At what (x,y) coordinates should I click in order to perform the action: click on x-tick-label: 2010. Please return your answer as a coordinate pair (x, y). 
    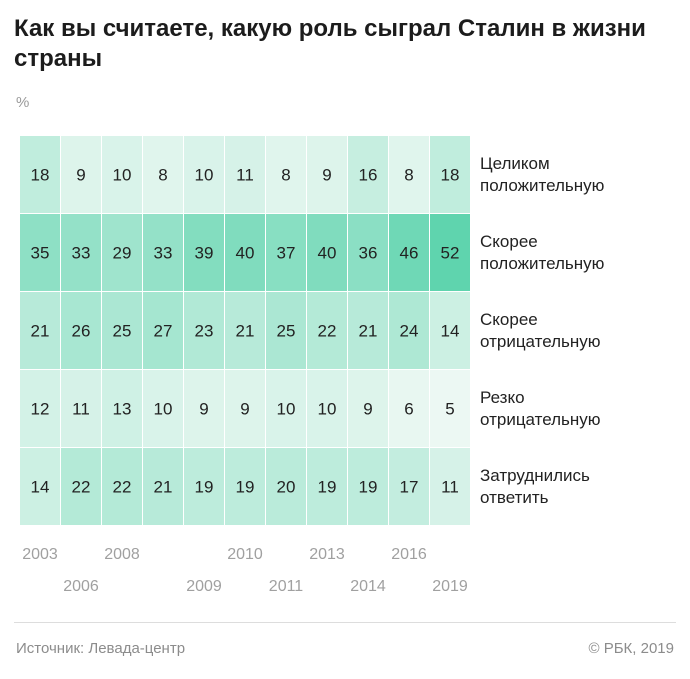
    Looking at the image, I should click on (245, 554).